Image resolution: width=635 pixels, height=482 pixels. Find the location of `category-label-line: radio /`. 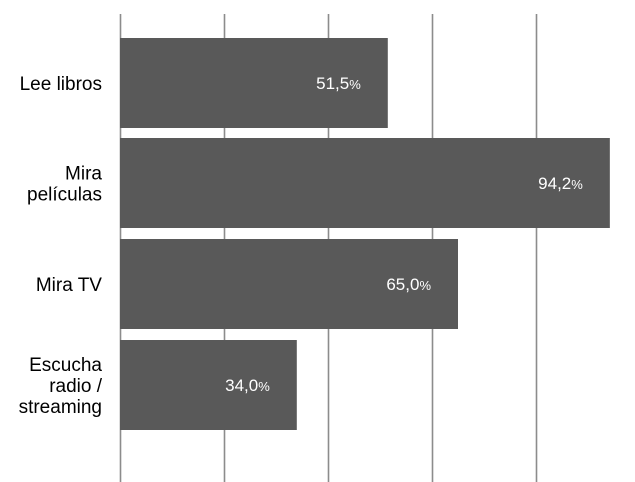

category-label-line: radio / is located at coordinates (76, 386).